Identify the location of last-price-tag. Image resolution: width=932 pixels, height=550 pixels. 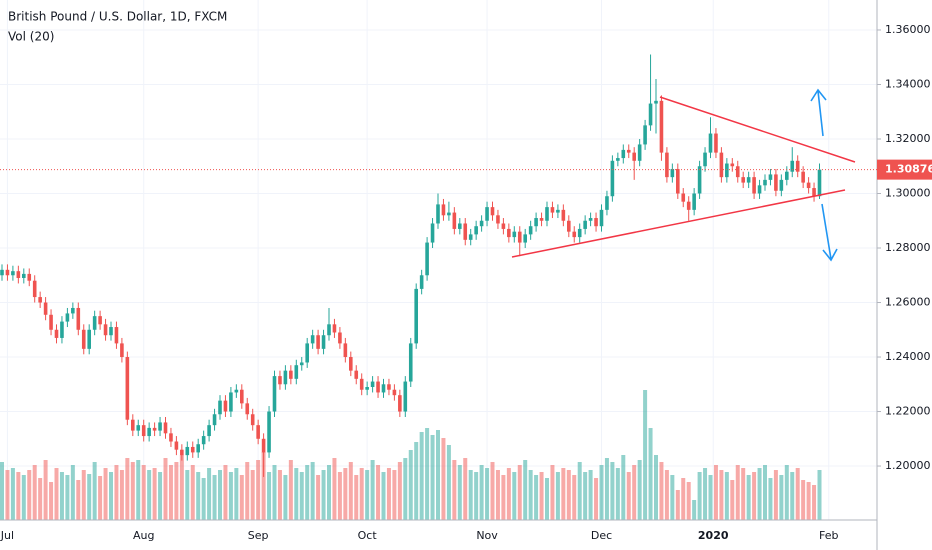
(904, 169).